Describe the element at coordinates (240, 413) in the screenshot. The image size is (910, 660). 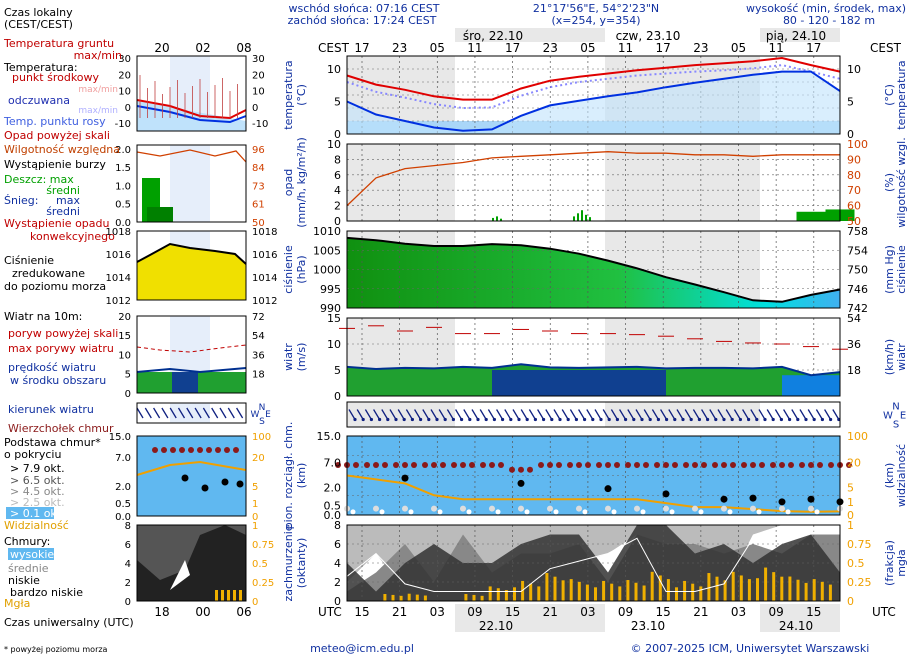
I see `legend-wind-arrow` at that location.